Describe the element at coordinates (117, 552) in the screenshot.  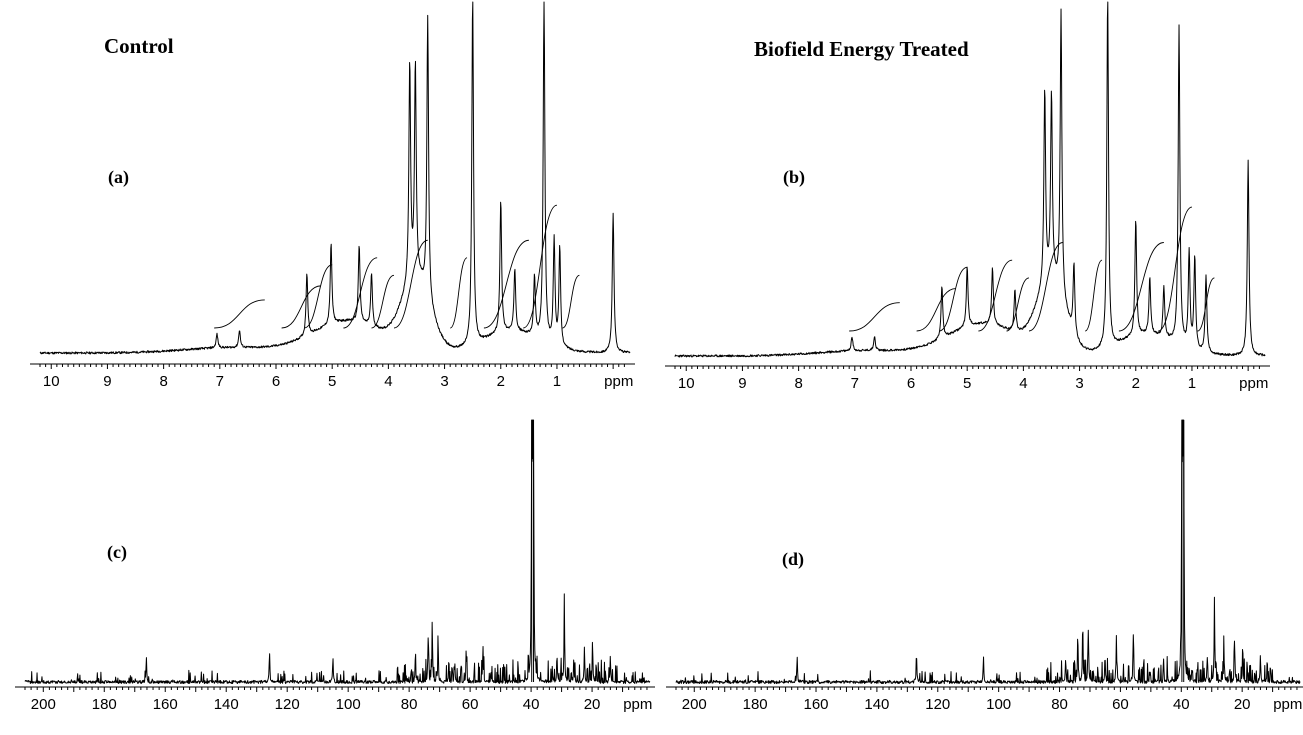
I see `panel-label: (c)` at that location.